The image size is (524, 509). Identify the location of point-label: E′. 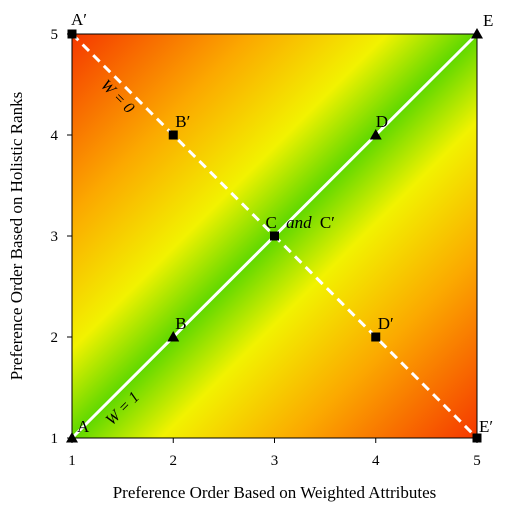
(486, 426).